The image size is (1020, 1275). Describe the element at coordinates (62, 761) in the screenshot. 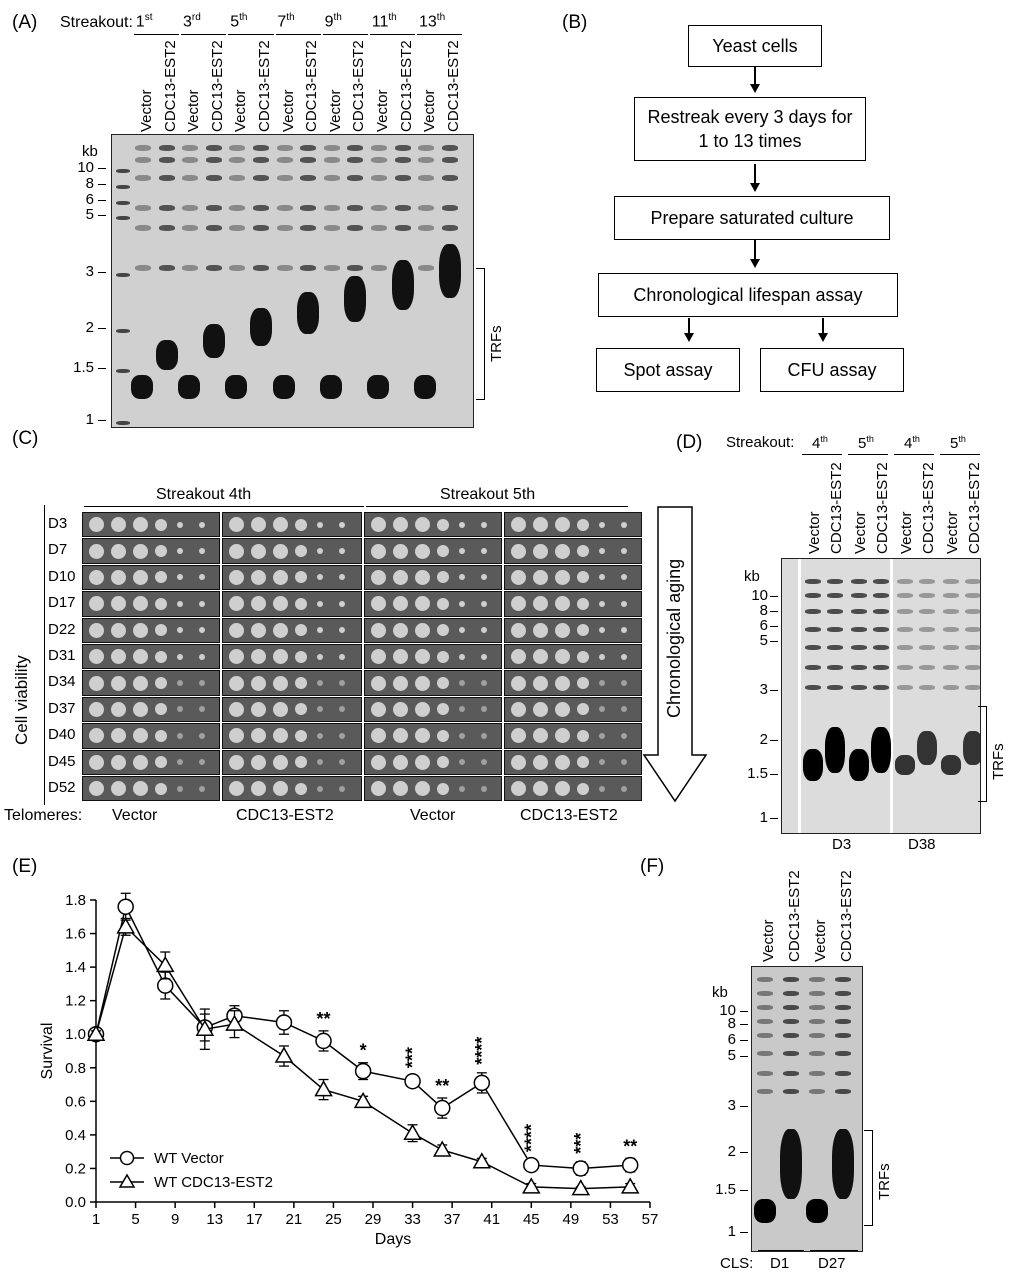

I see `day-label: D45` at that location.